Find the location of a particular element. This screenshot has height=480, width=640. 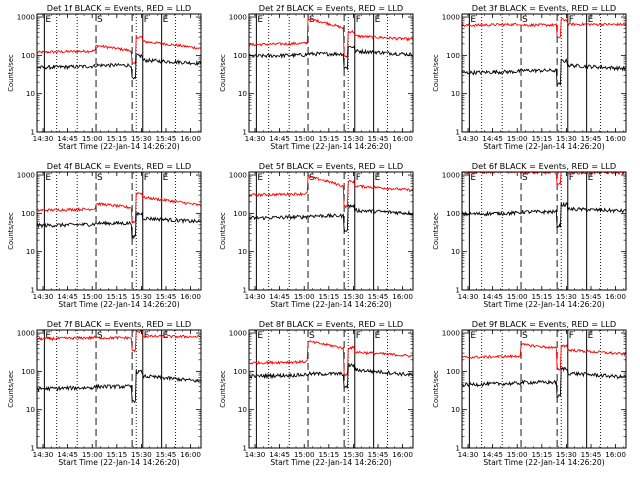

panel-title: Det 4f BLACK = Events, RED = LLD is located at coordinates (119, 166).